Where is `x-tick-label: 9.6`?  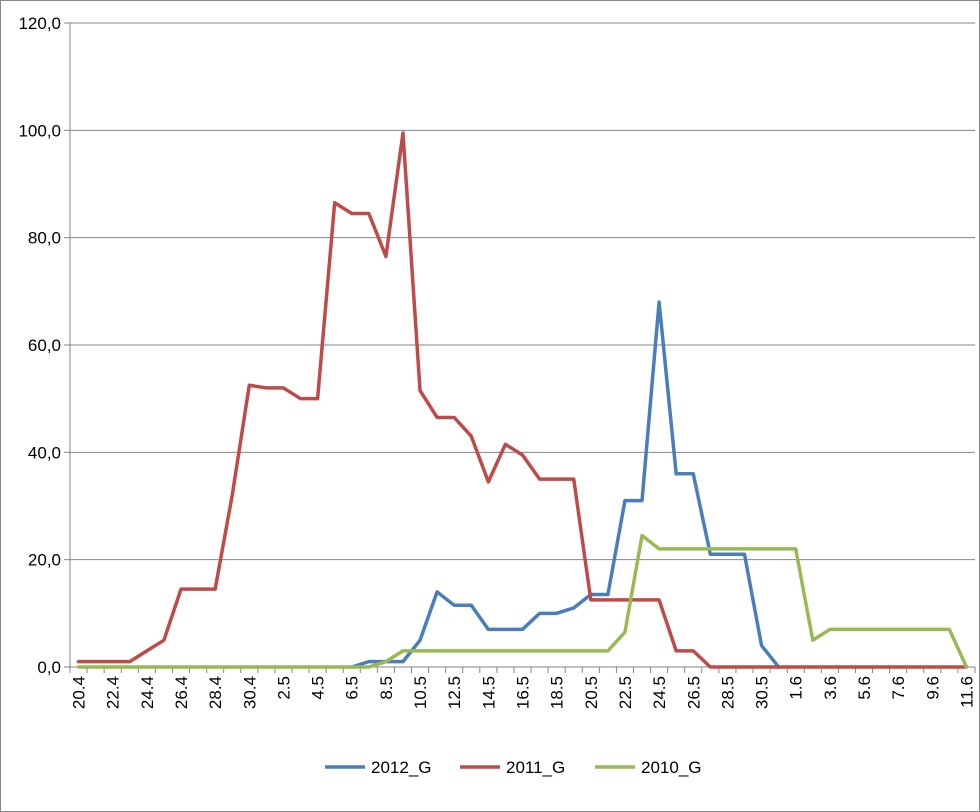
x-tick-label: 9.6 is located at coordinates (932, 688).